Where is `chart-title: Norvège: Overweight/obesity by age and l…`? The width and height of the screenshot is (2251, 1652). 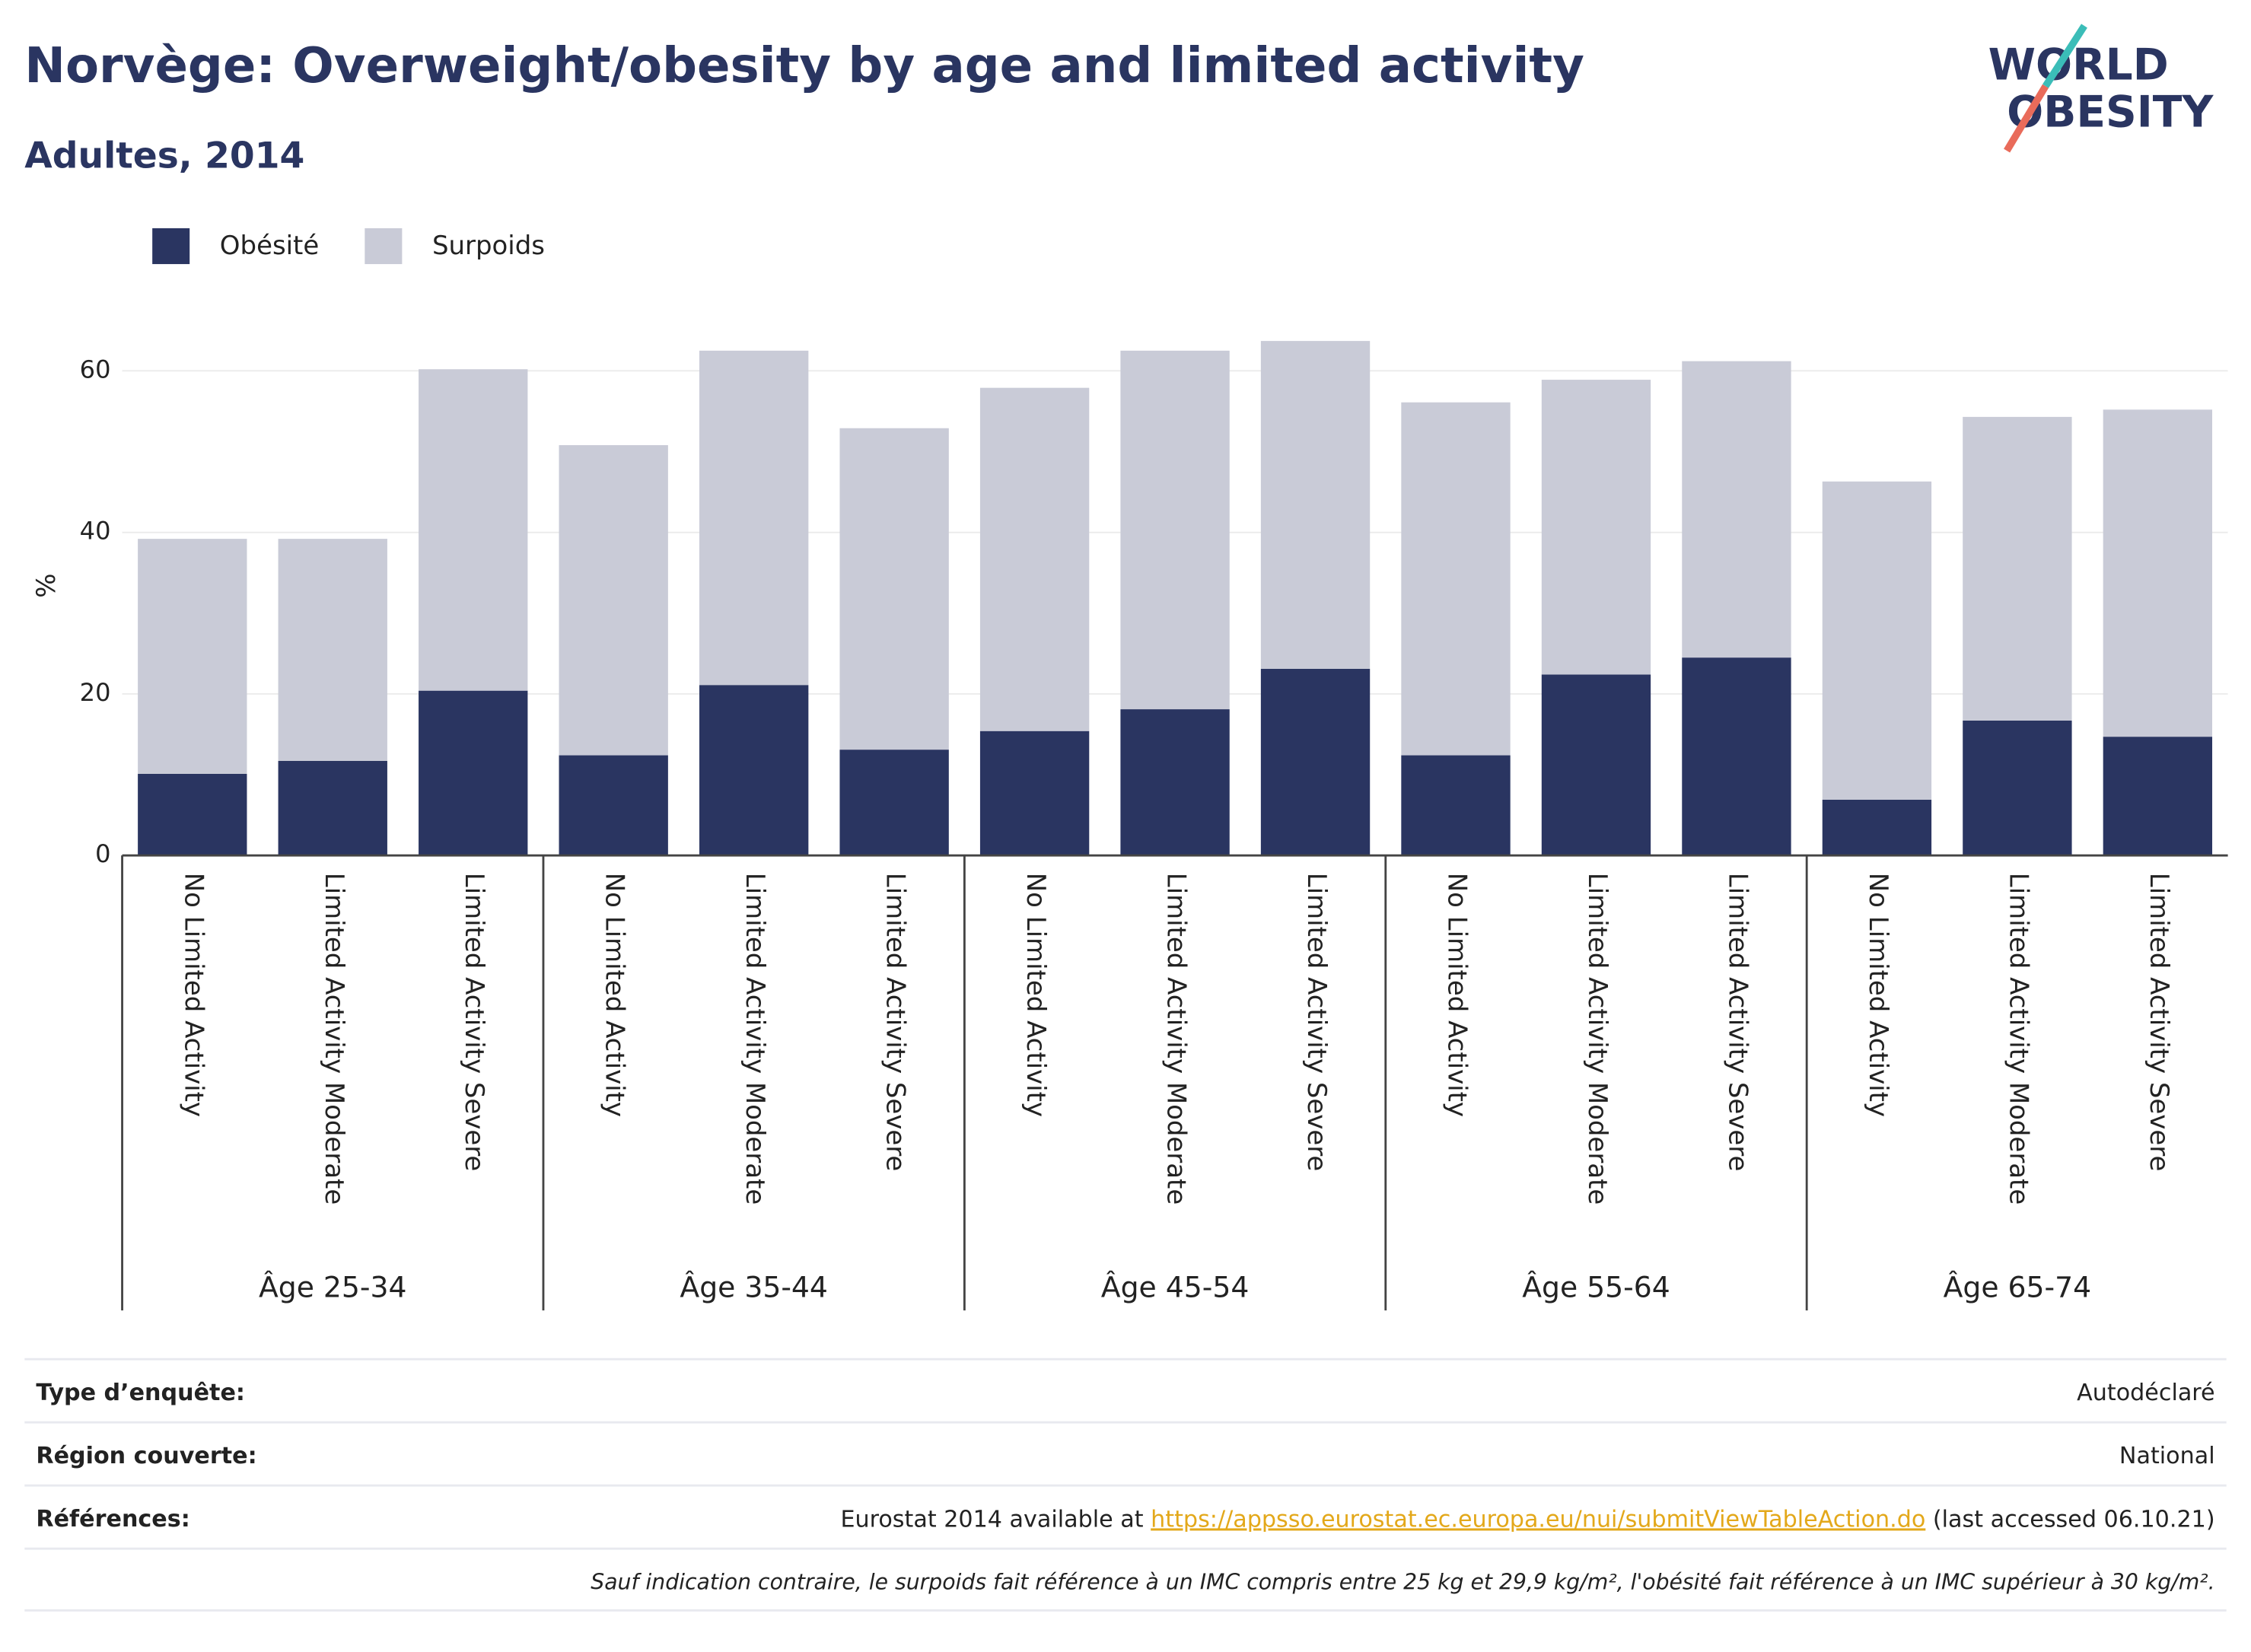 chart-title: Norvège: Overweight/obesity by age and l… is located at coordinates (804, 65).